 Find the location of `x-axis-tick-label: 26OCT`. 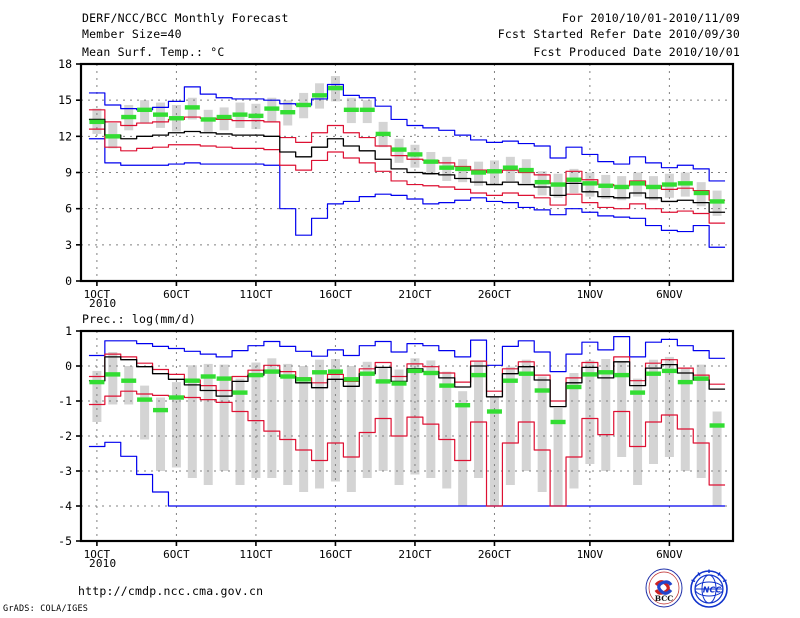

x-axis-tick-label: 26OCT is located at coordinates (494, 554).